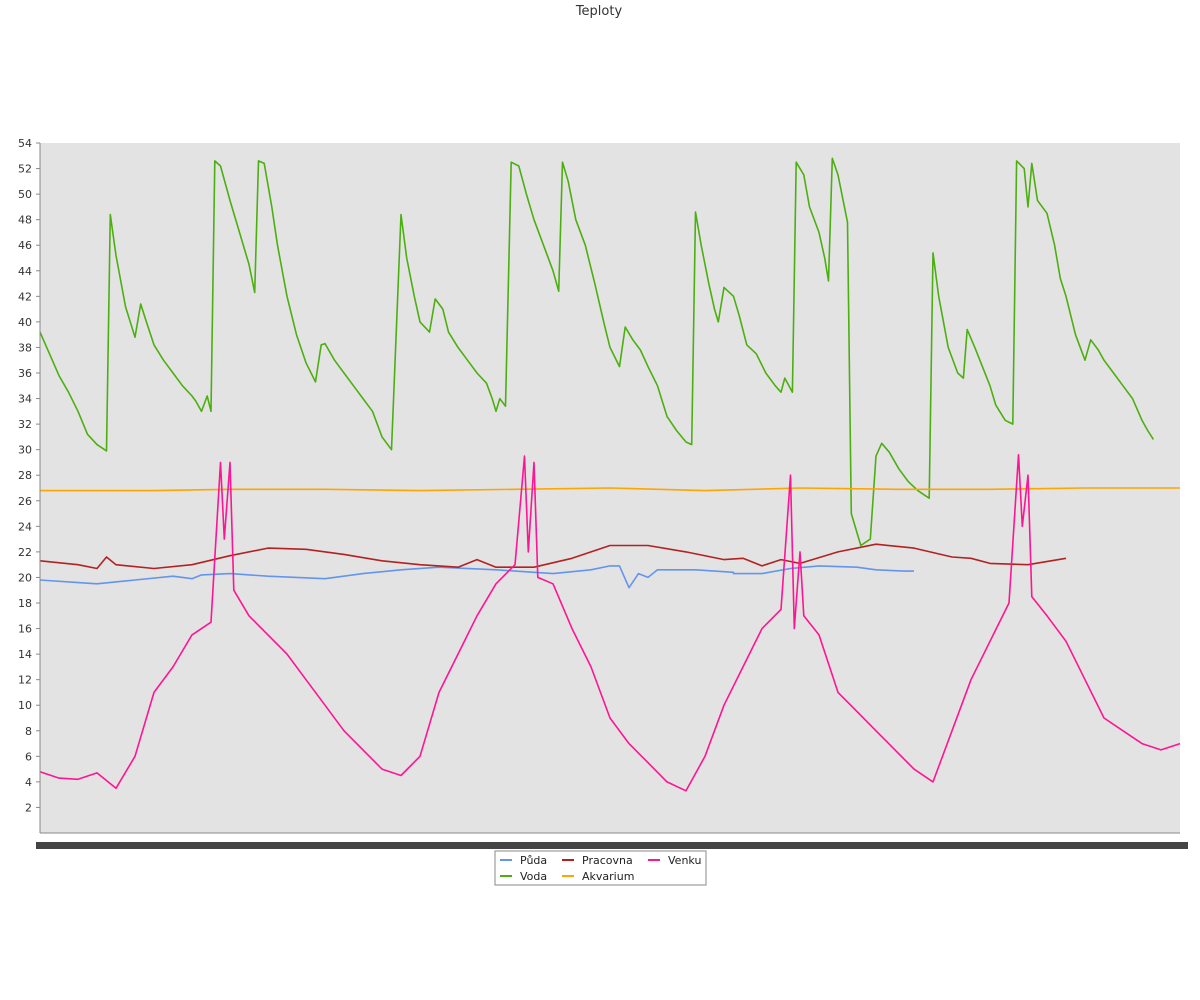 The height and width of the screenshot is (1000, 1200). What do you see at coordinates (25, 373) in the screenshot?
I see `y-tick-label: 36` at bounding box center [25, 373].